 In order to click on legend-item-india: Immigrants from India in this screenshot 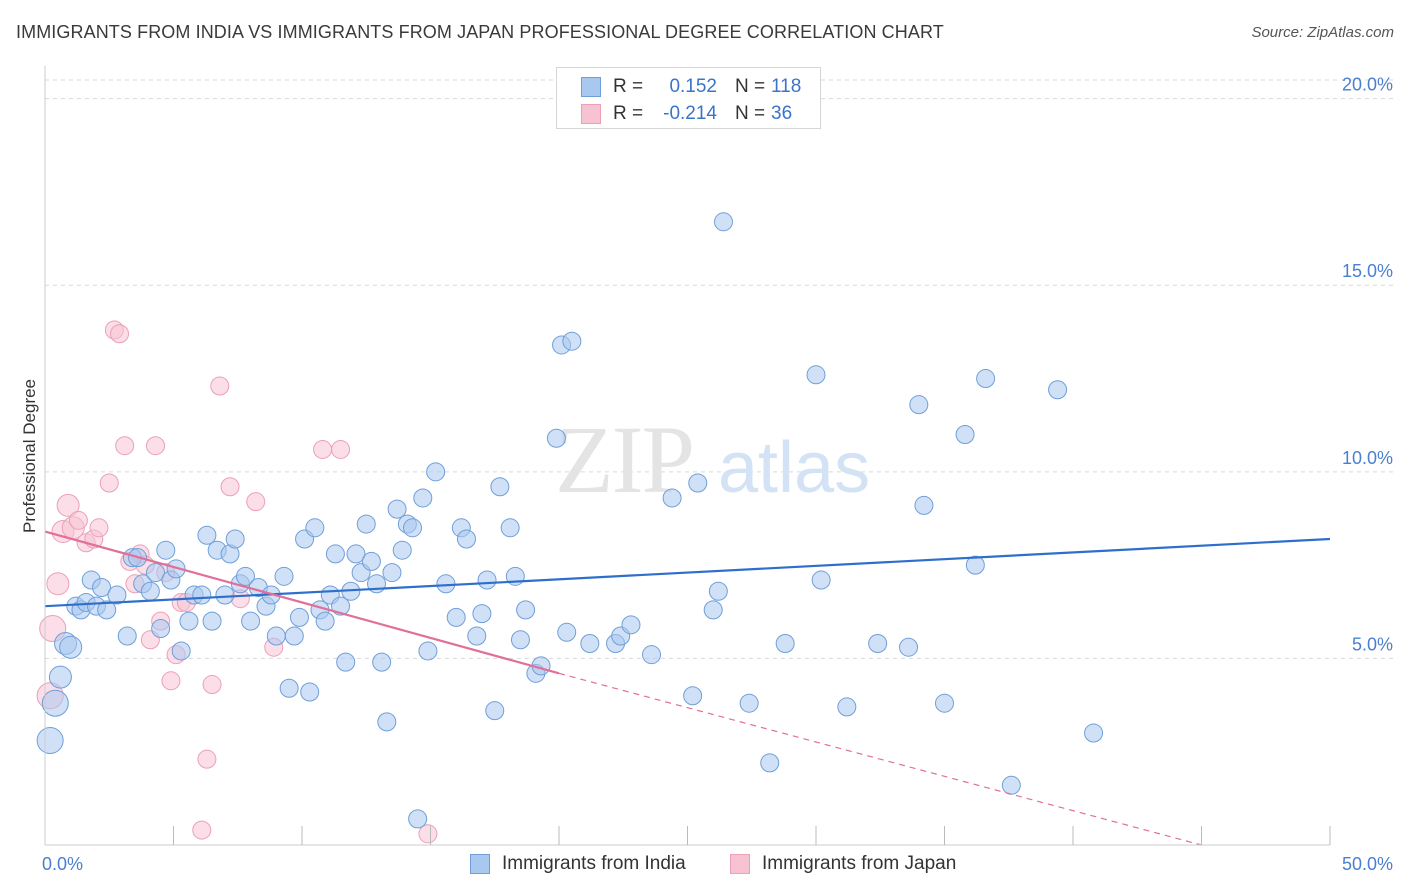, I will do `click(578, 864)`.